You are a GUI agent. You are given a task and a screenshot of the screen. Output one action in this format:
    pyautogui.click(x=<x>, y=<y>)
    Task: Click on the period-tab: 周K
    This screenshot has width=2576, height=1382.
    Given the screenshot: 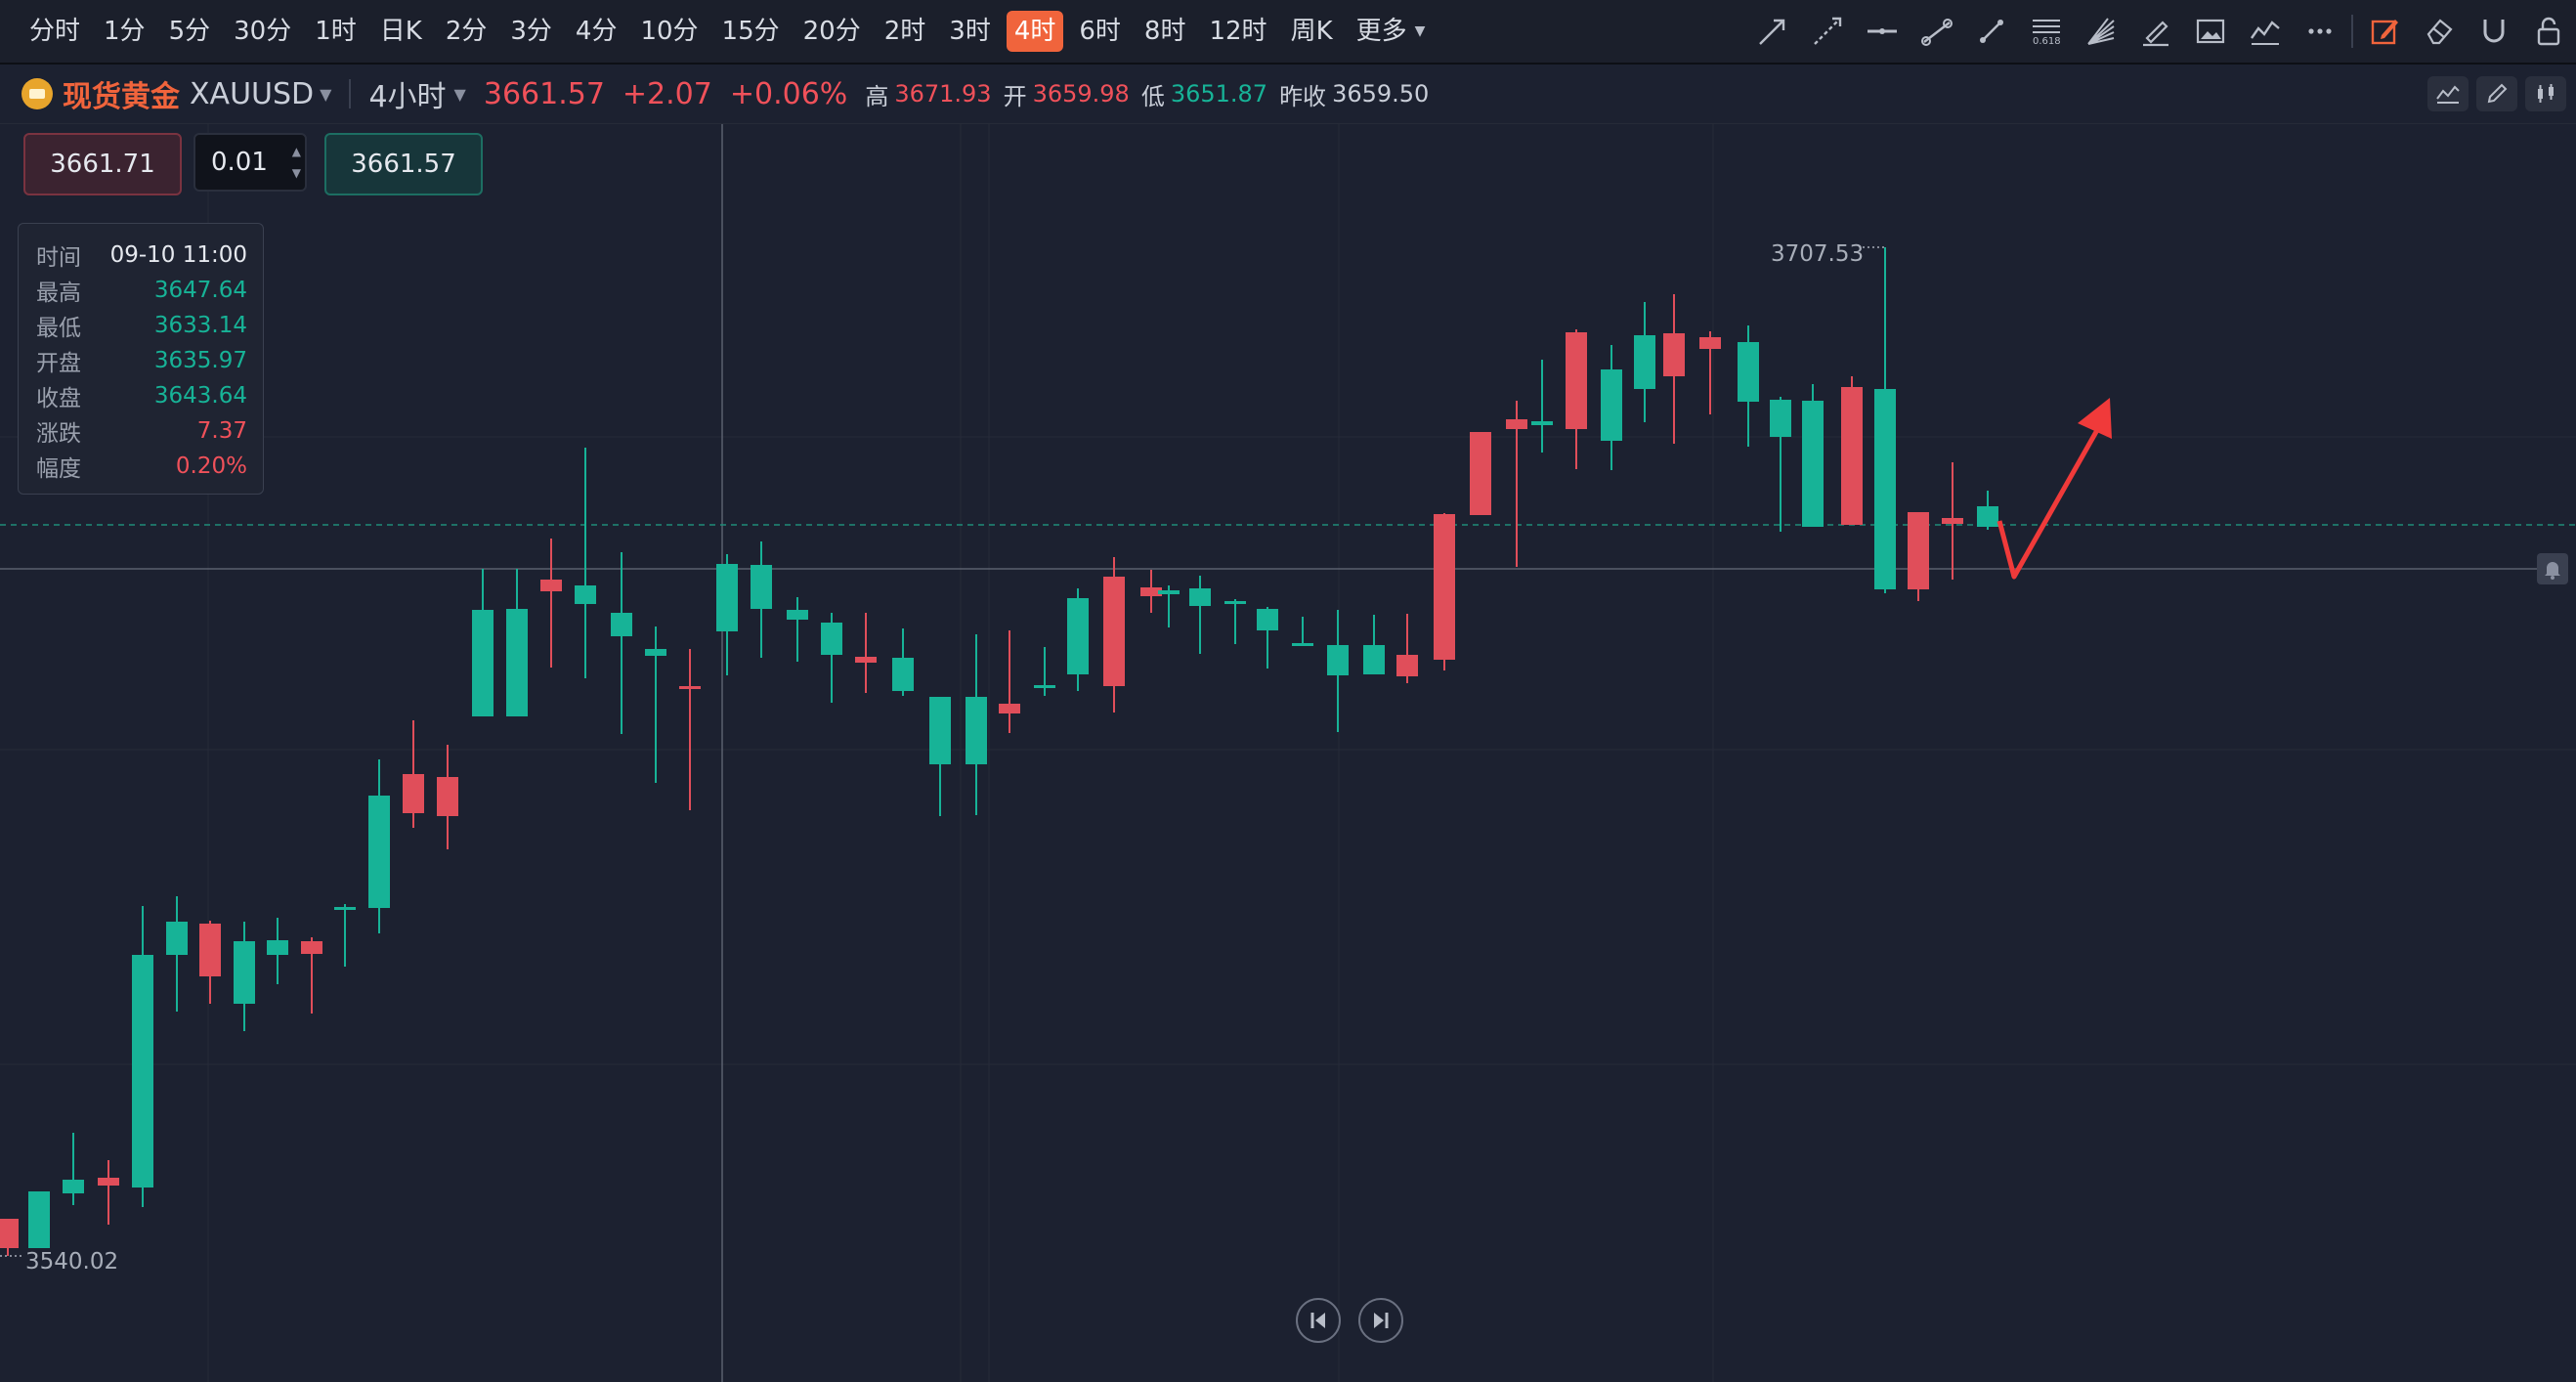 What is the action you would take?
    pyautogui.click(x=1312, y=32)
    